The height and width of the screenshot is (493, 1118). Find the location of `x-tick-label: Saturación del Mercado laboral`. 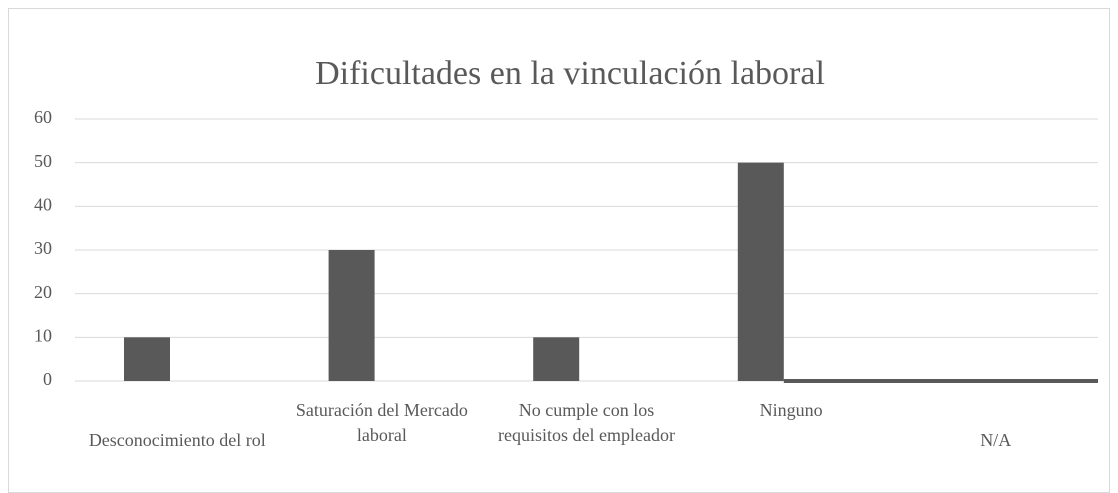

x-tick-label: Saturación del Mercado laboral is located at coordinates (381, 422).